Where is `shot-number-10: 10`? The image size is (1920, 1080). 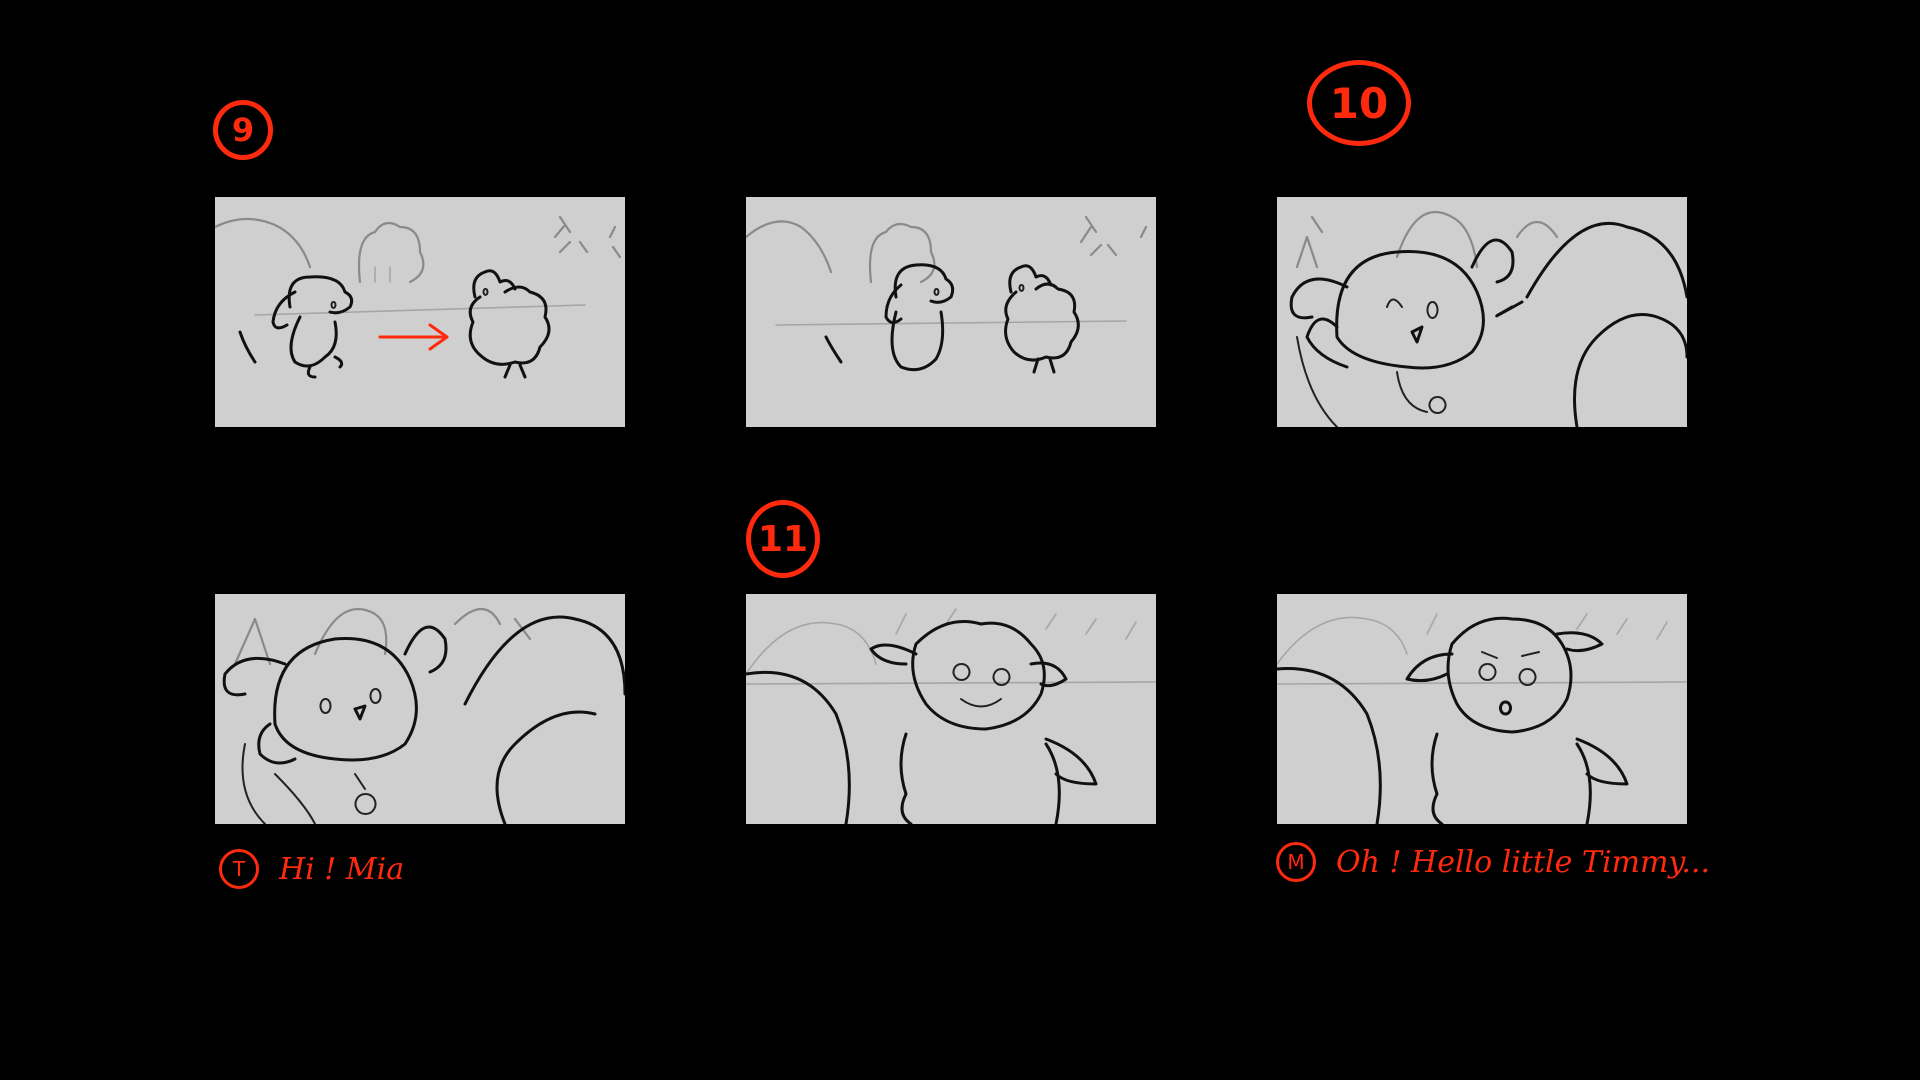
shot-number-10: 10 is located at coordinates (1359, 103).